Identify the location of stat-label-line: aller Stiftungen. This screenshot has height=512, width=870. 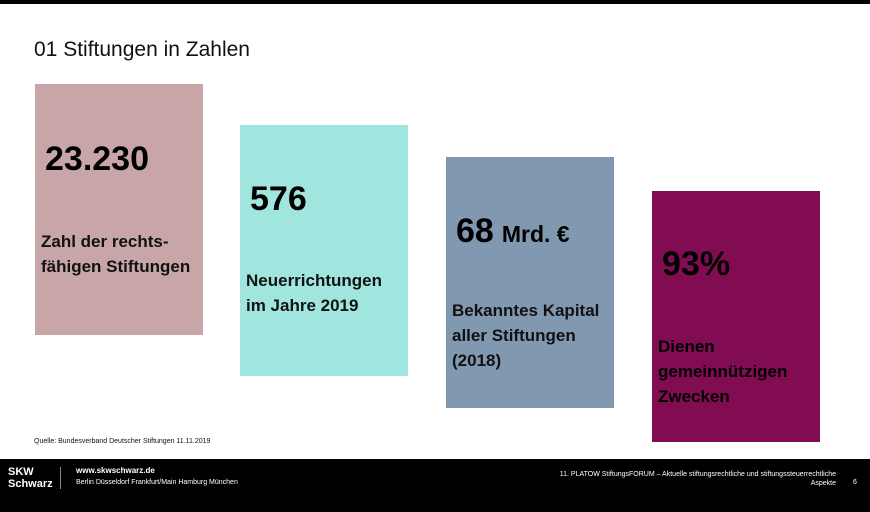
(514, 335).